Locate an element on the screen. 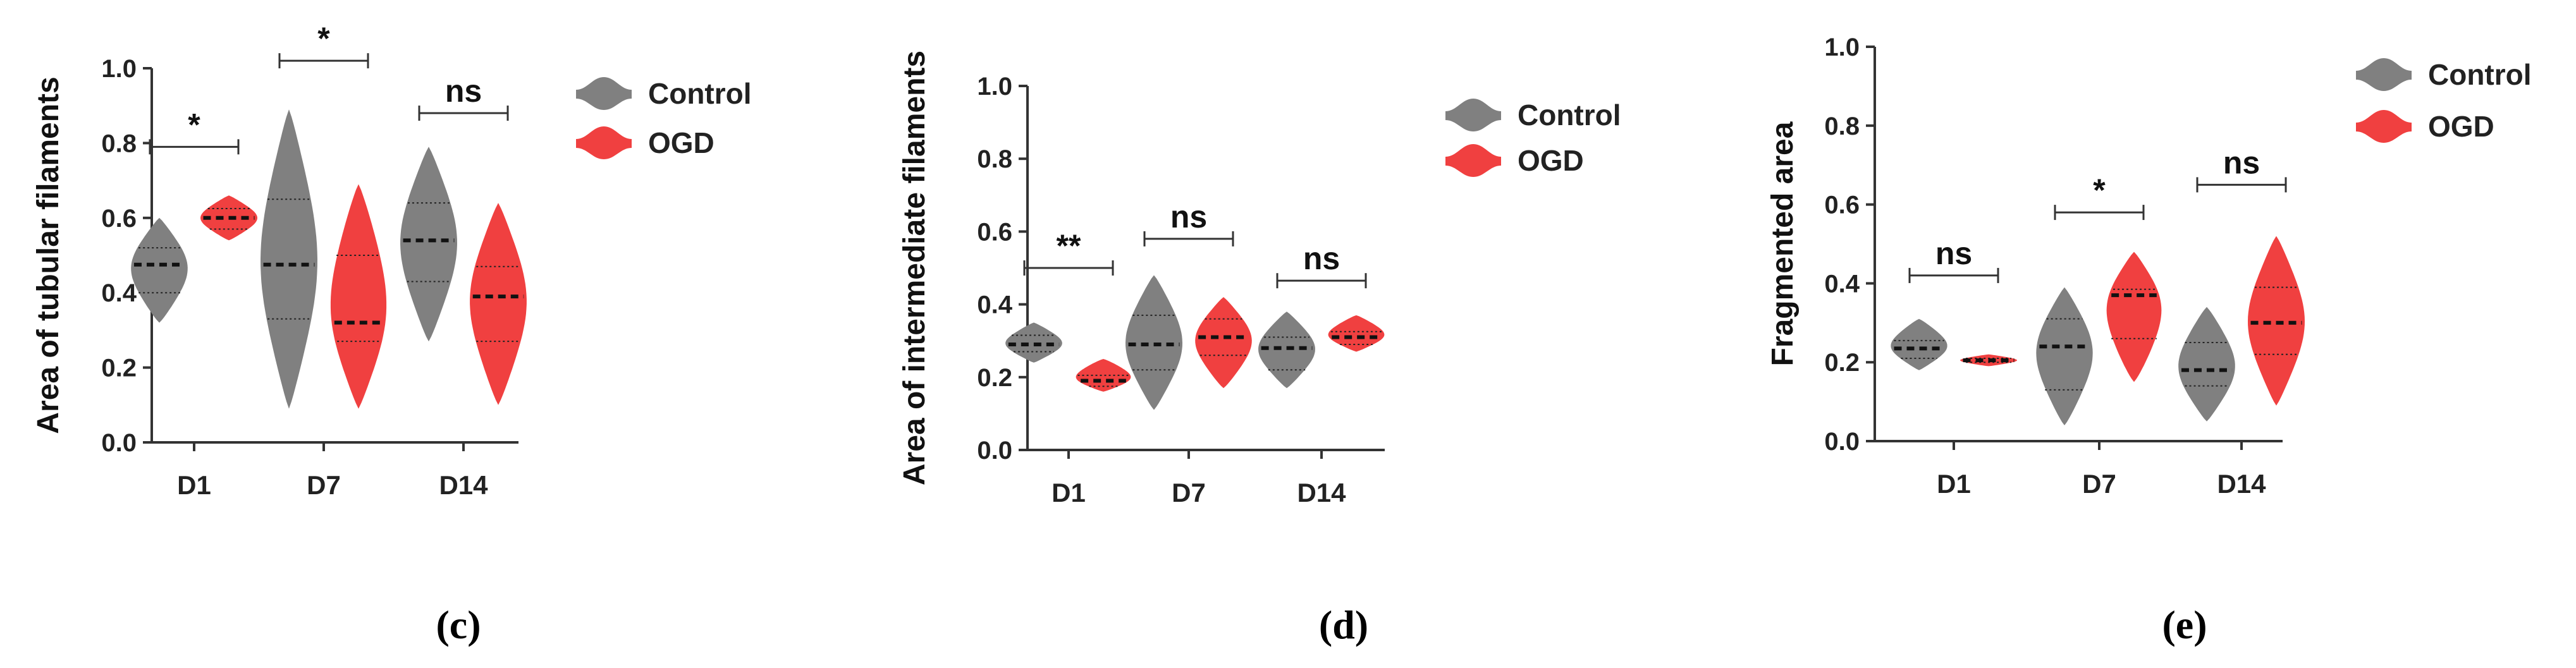 The height and width of the screenshot is (668, 2576). y-axis-title: Area of intermediate filaments is located at coordinates (914, 268).